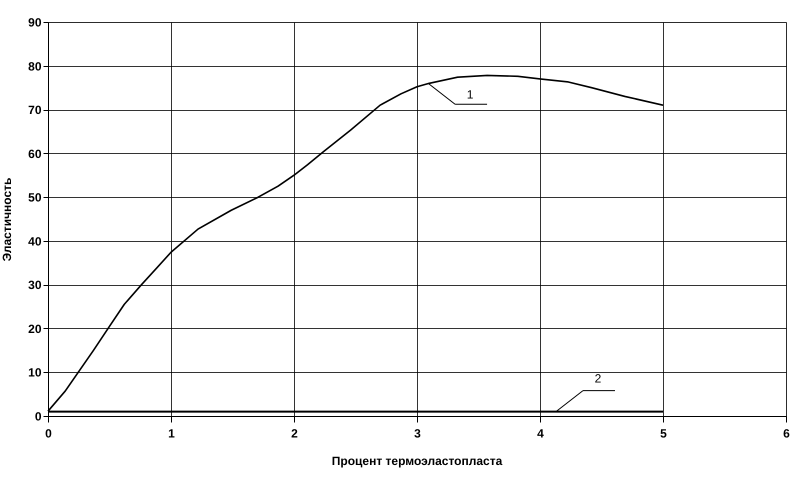 The image size is (799, 479). What do you see at coordinates (35, 23) in the screenshot?
I see `y-tick-label: 90` at bounding box center [35, 23].